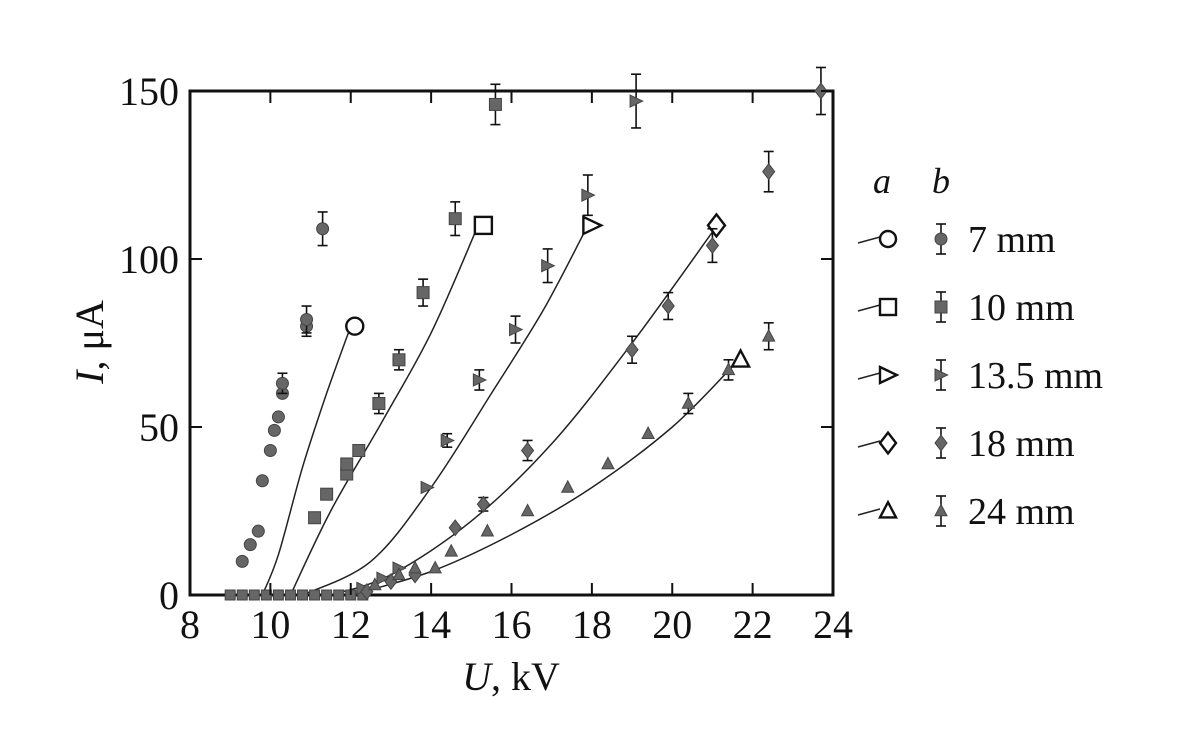 This screenshot has height=743, width=1190. Describe the element at coordinates (941, 510) in the screenshot. I see `legend-filled-marker-24-mm` at that location.